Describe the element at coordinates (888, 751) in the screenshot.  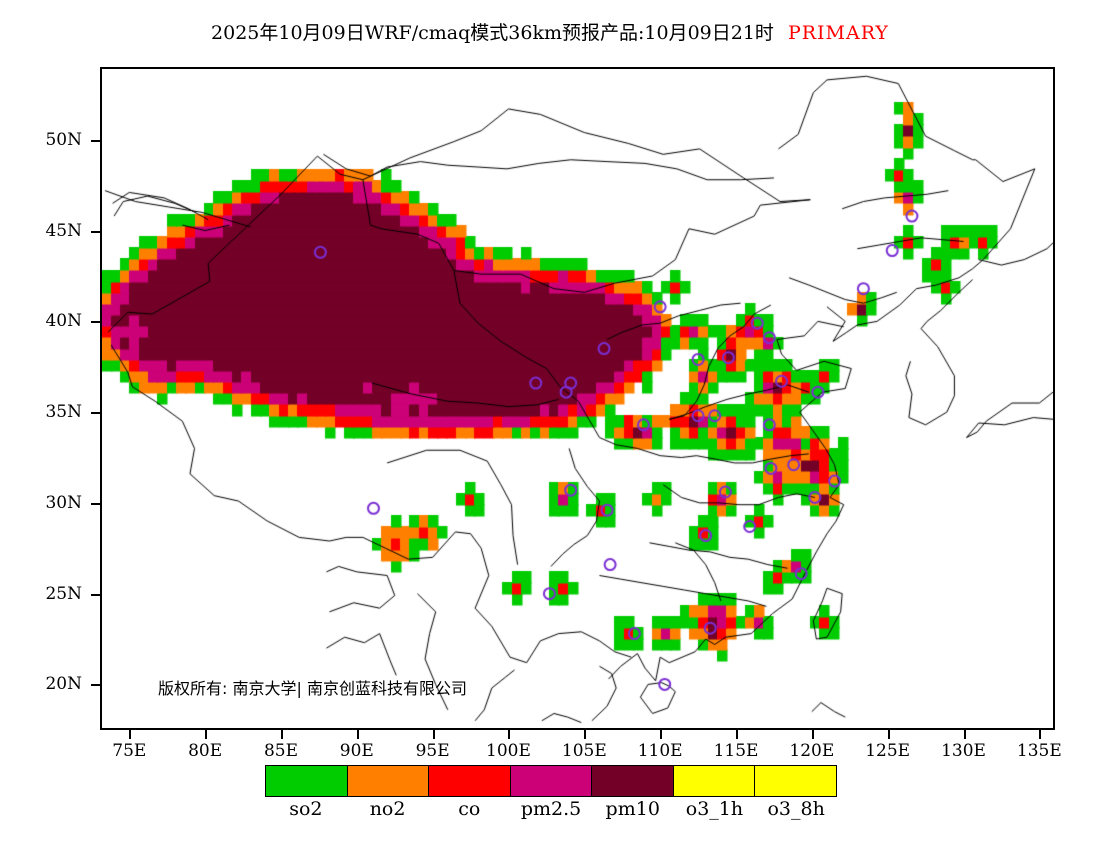
I see `x-axis-label: 125E` at that location.